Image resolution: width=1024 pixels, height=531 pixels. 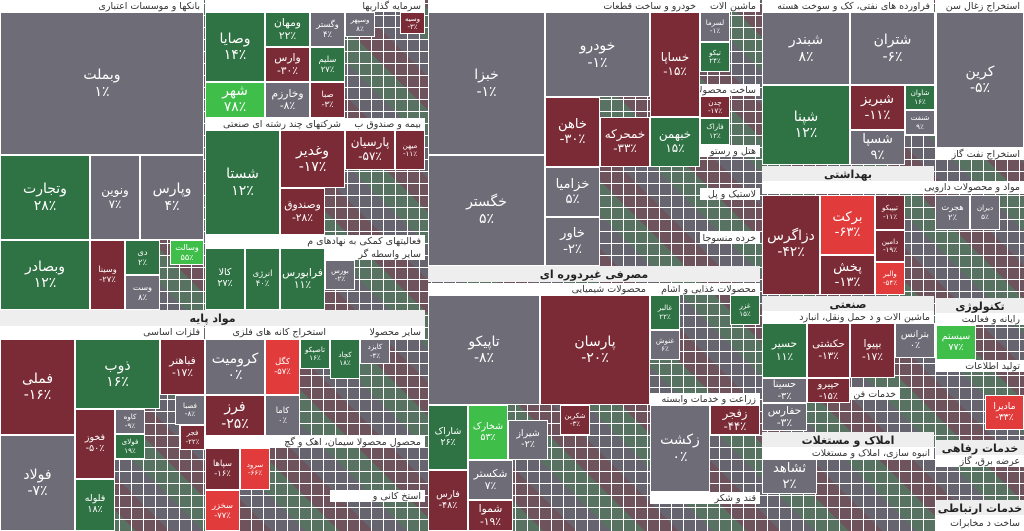 I want to click on stock-name: وخارزم, so click(x=287, y=93).